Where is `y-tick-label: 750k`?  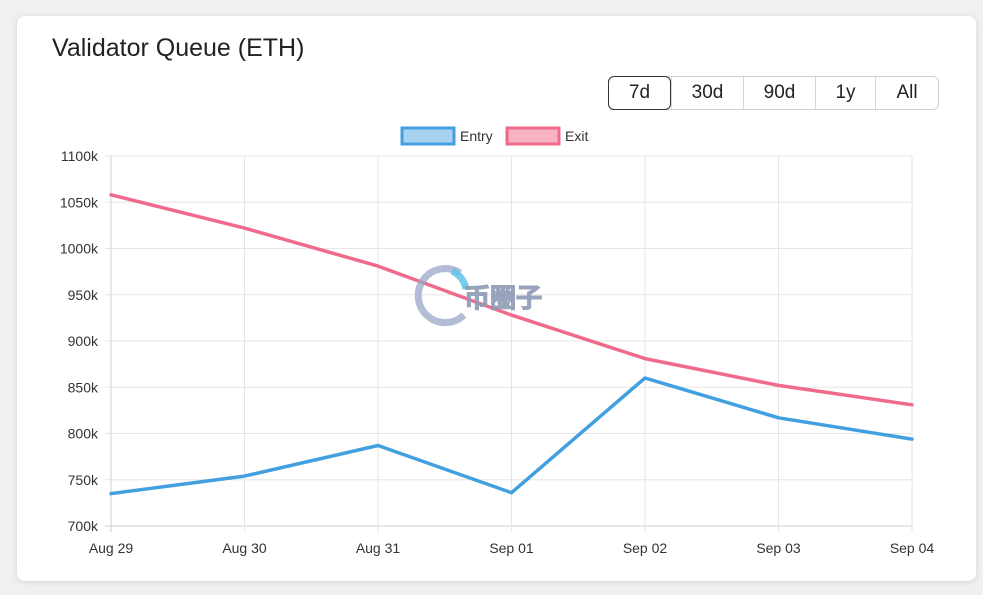 y-tick-label: 750k is located at coordinates (83, 480).